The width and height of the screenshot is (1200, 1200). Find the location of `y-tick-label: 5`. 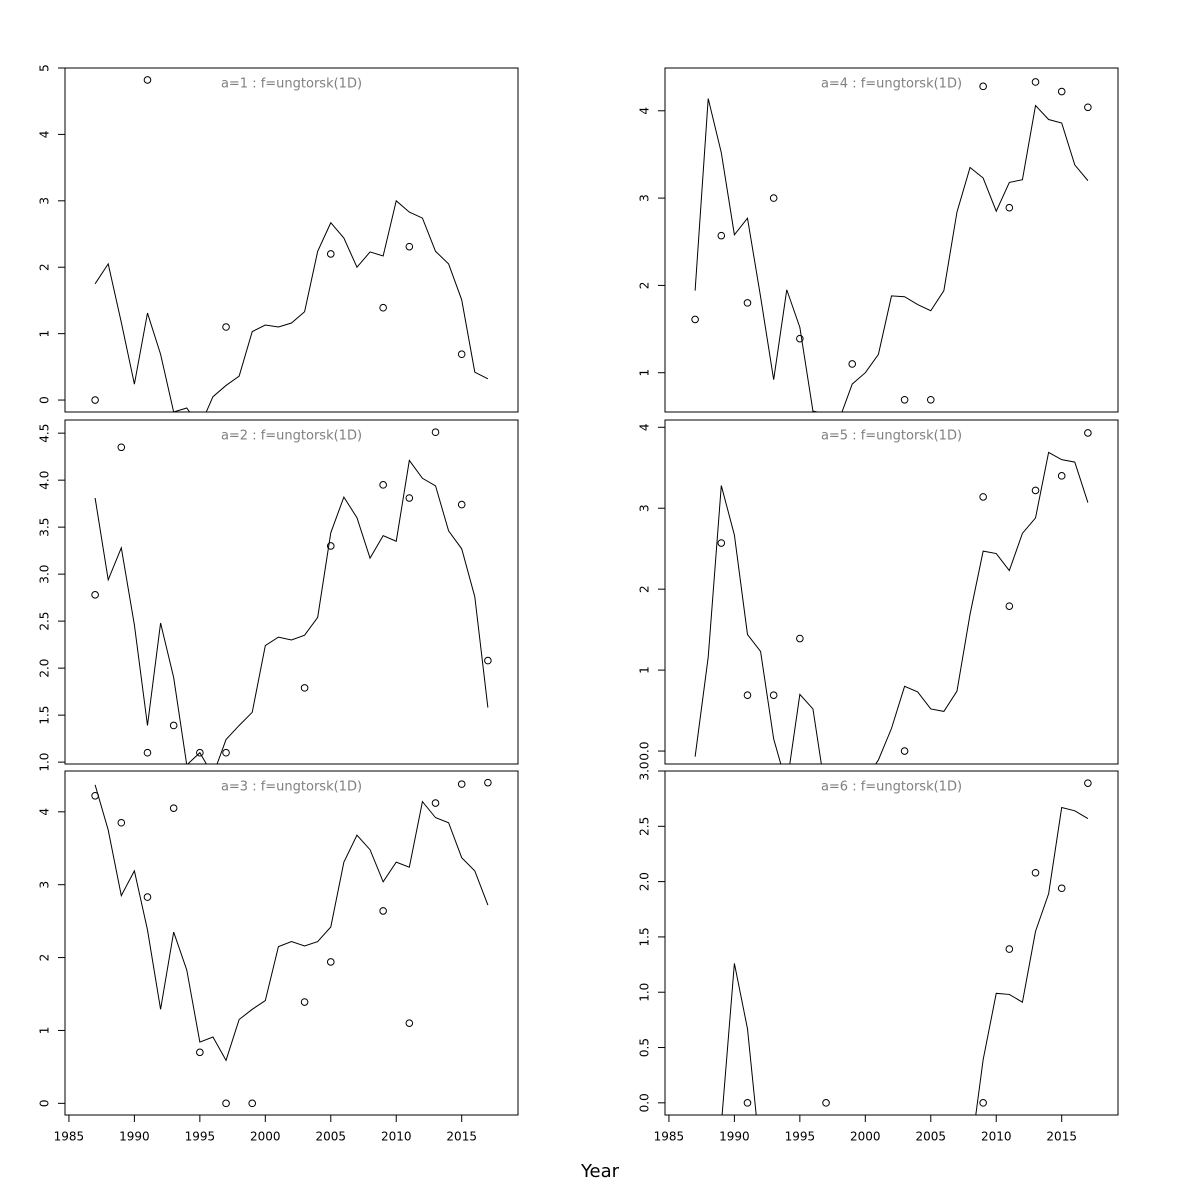

y-tick-label: 5 is located at coordinates (45, 68).